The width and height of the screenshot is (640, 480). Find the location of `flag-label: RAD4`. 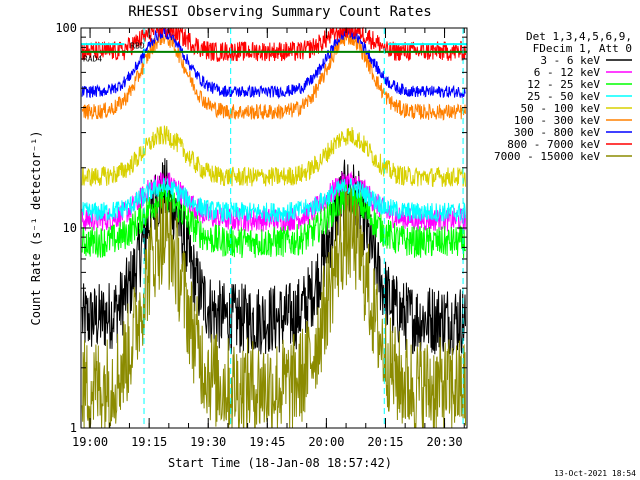

flag-label: RAD4 is located at coordinates (92, 58).